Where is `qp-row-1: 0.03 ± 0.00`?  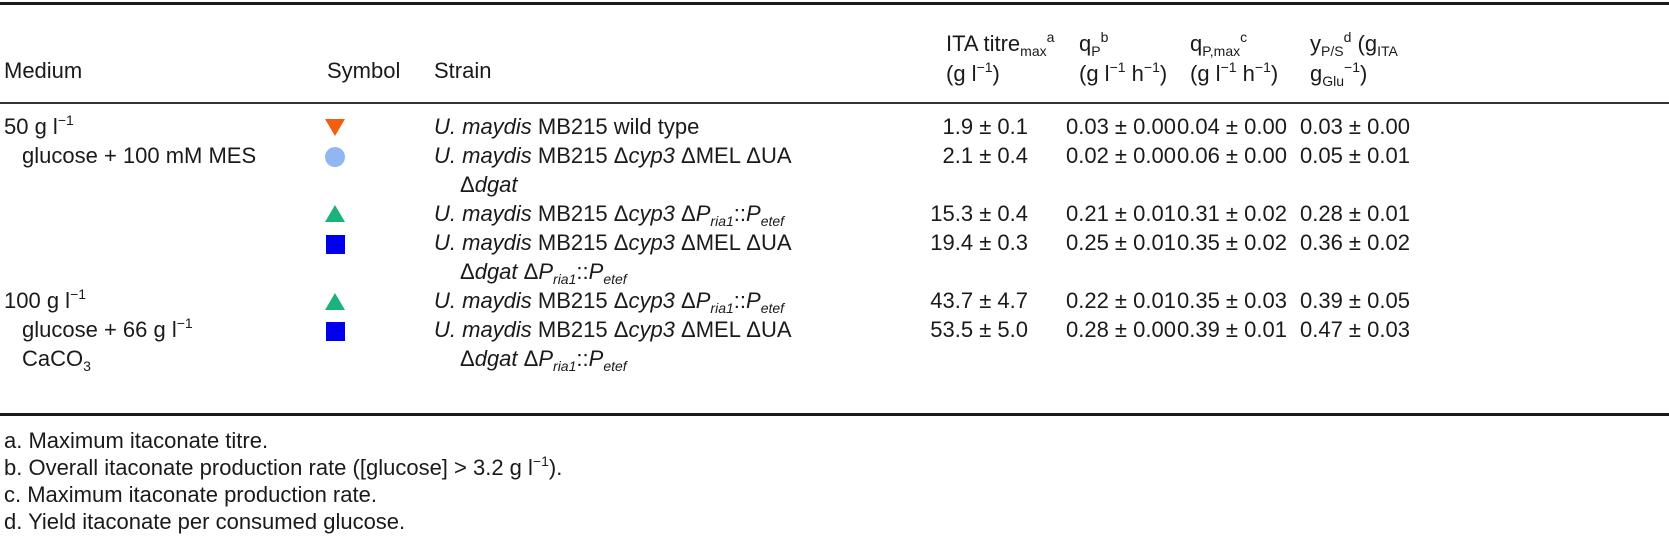
qp-row-1: 0.03 ± 0.00 is located at coordinates (1121, 126).